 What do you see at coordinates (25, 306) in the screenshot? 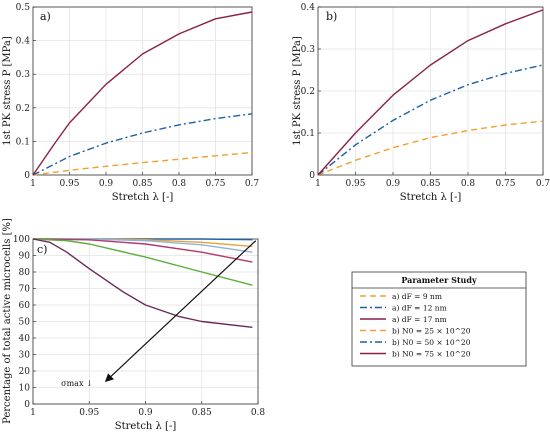
I see `y-tick-label: 60` at bounding box center [25, 306].